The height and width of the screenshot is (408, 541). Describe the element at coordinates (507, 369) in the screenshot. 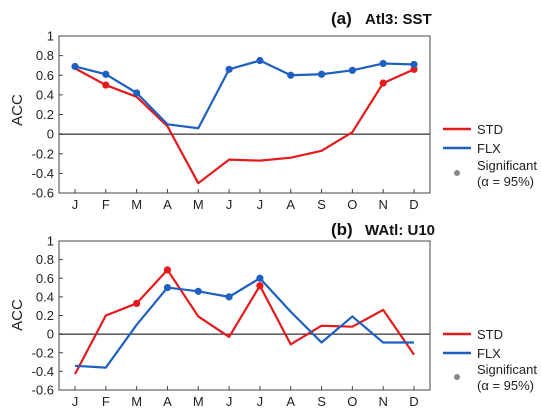

I see `legend-b-sig-label: Significant` at that location.